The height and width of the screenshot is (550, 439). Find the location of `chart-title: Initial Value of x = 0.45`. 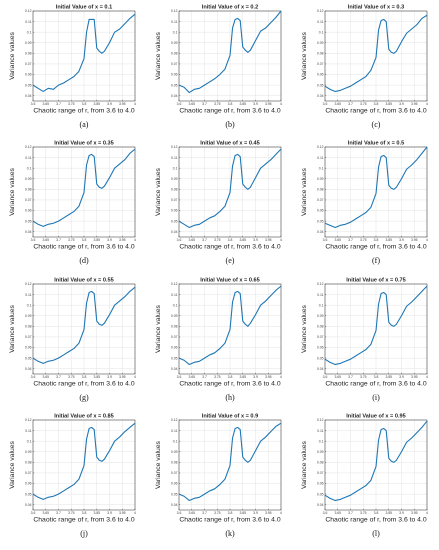

chart-title: Initial Value of x = 0.45 is located at coordinates (230, 144).